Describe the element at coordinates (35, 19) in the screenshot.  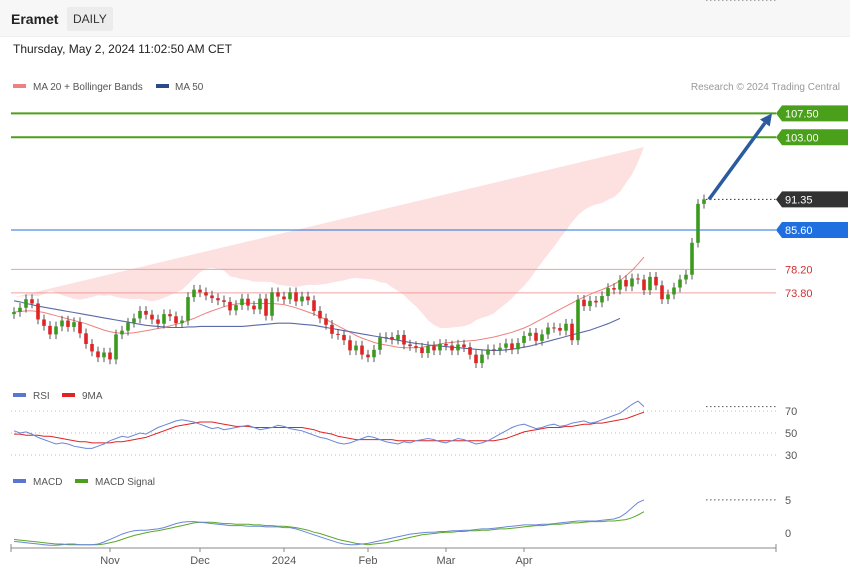
I see `symbol-title: Eramet` at that location.